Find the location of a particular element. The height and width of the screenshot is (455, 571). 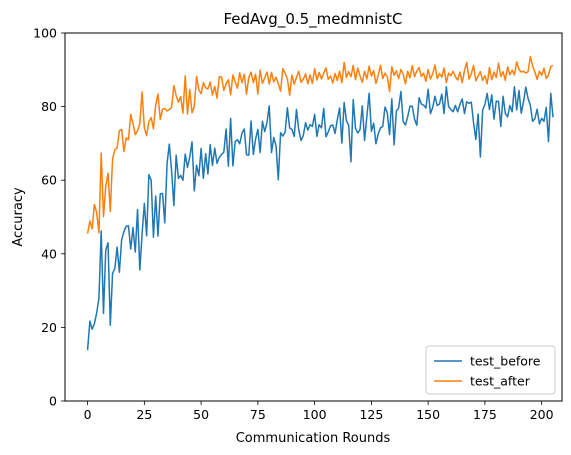

x-tick-label: 75 is located at coordinates (258, 414).